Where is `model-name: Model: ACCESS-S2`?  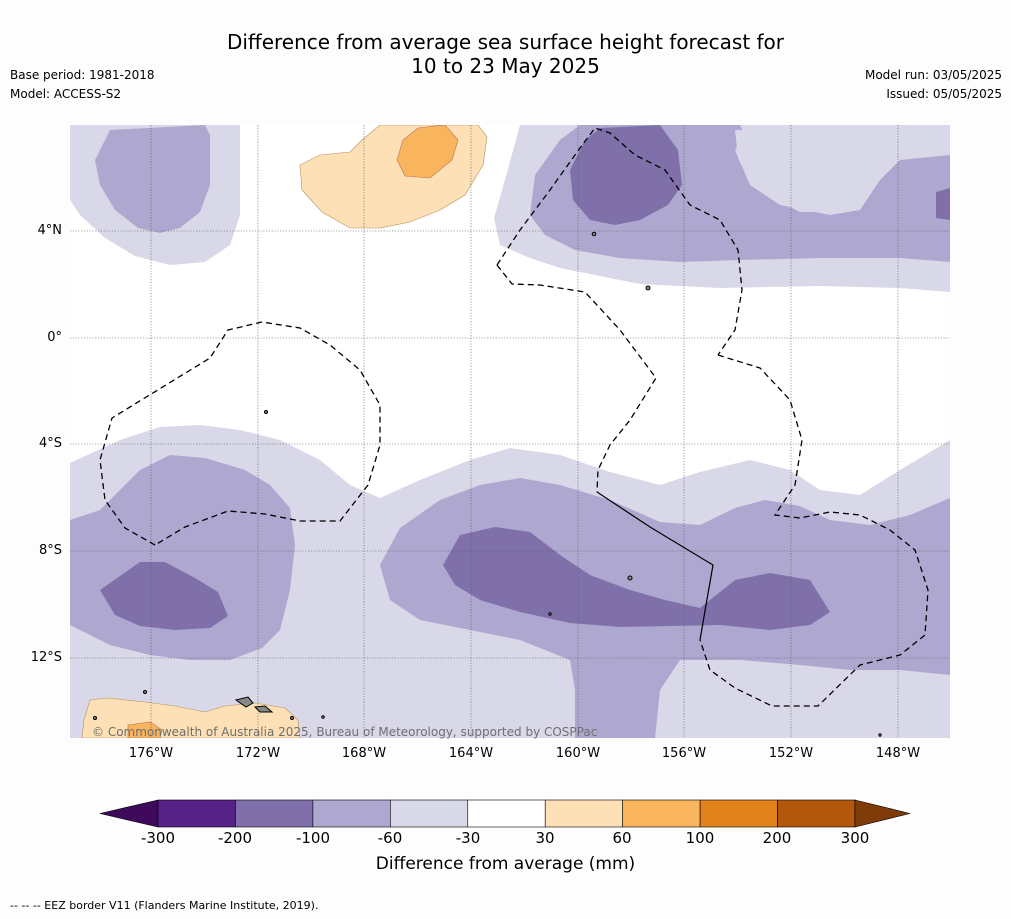
model-name: Model: ACCESS-S2 is located at coordinates (66, 94).